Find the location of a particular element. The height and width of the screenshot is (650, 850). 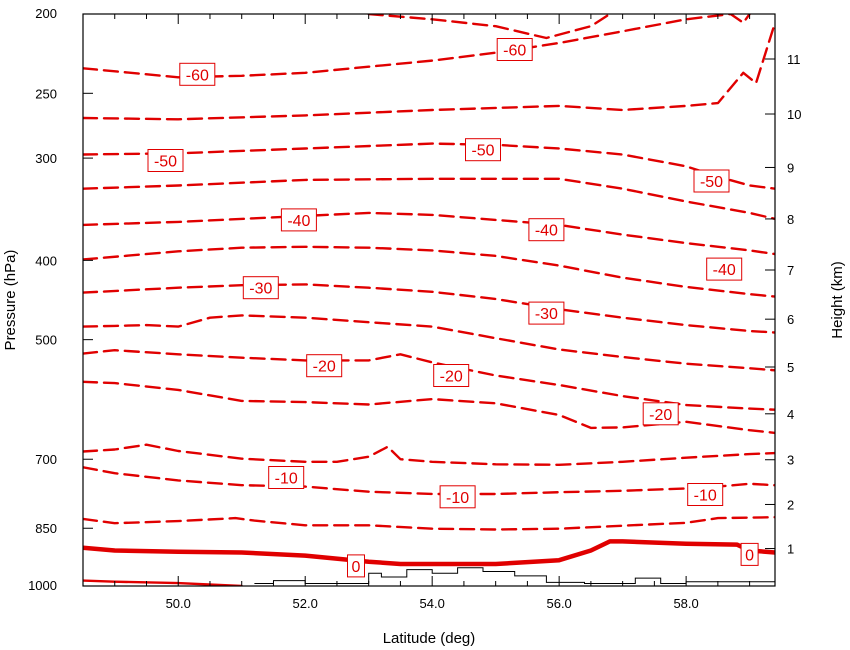

terrain-outline is located at coordinates (514, 575).